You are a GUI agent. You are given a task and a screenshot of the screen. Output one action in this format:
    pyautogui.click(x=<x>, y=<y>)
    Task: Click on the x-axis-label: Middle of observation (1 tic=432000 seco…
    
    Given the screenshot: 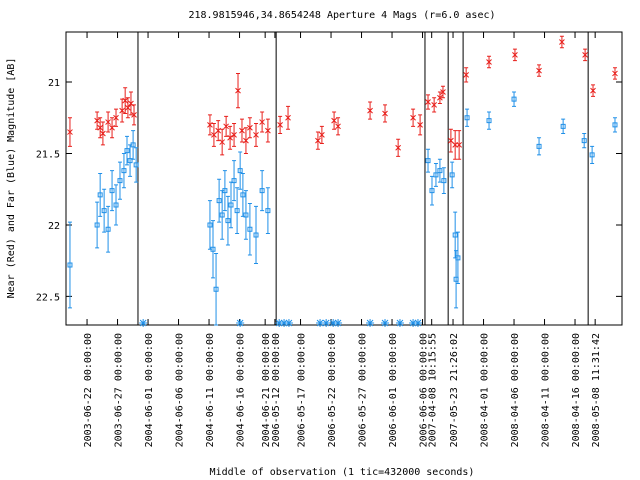 What is the action you would take?
    pyautogui.click(x=342, y=472)
    